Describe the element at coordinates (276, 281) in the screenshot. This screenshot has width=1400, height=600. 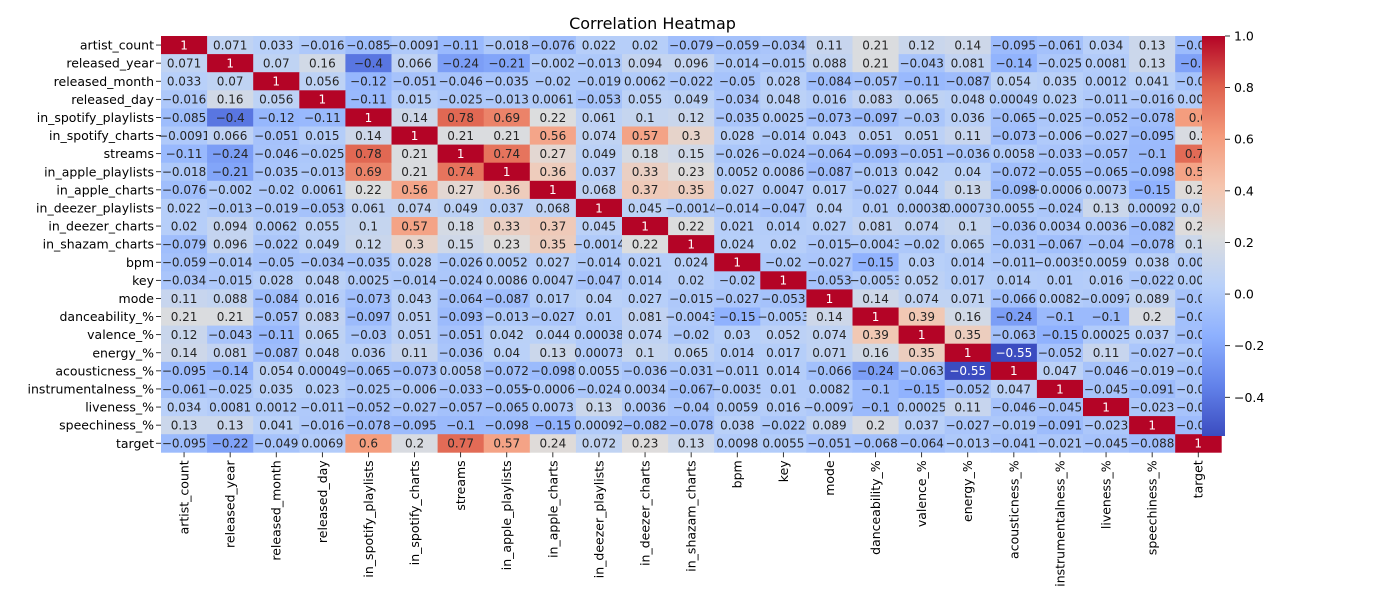
I see `cell-value-label: 0.028` at that location.